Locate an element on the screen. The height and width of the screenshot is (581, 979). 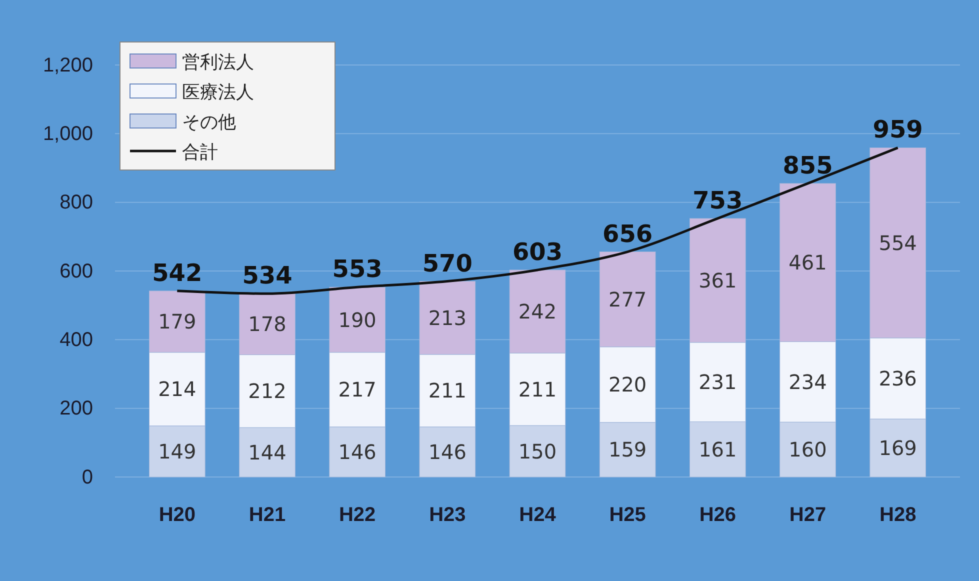
data-label: 149 is located at coordinates (177, 451).